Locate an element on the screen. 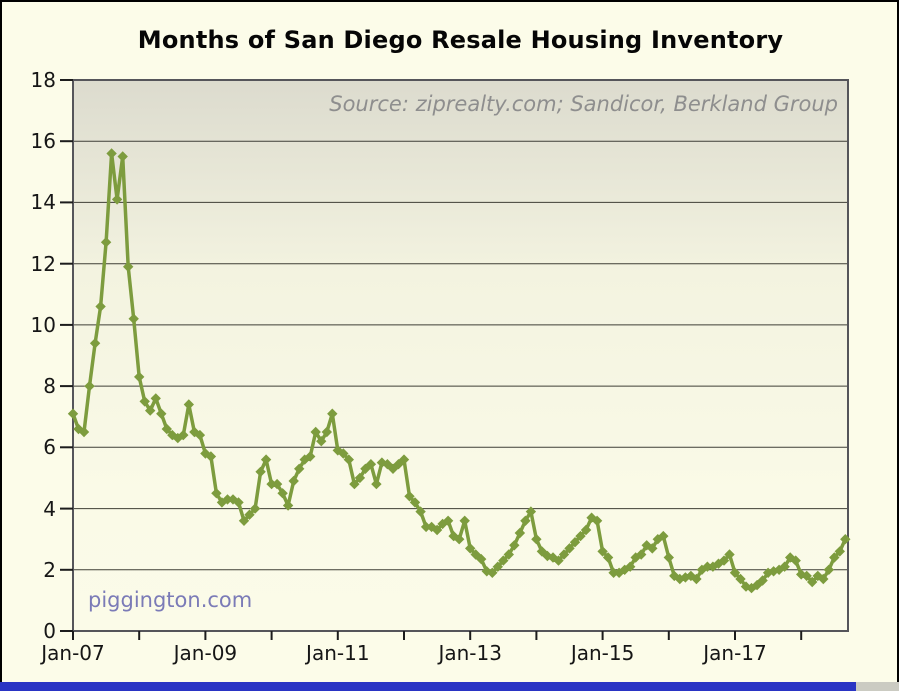  x-axis-label: Jan-11 is located at coordinates (338, 653).